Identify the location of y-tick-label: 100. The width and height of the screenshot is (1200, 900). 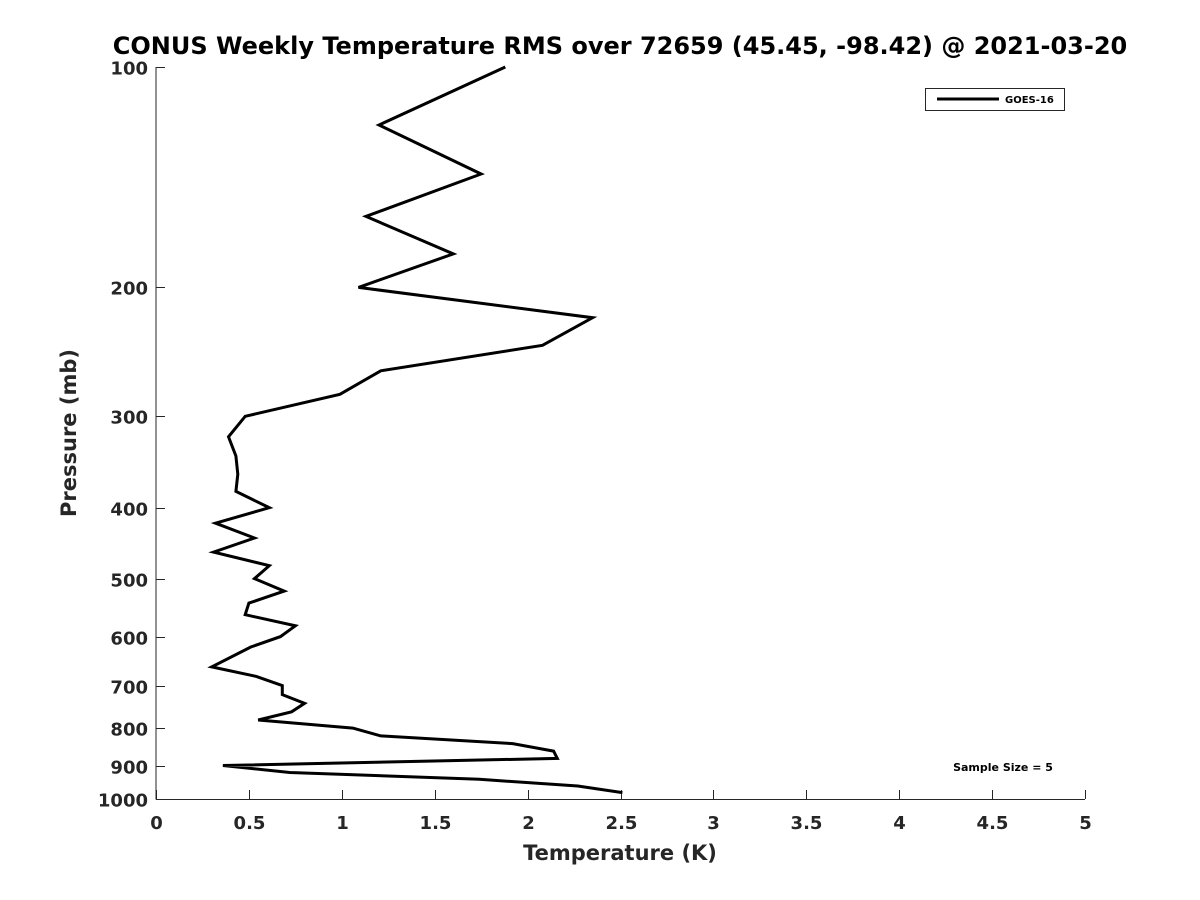
(129, 69).